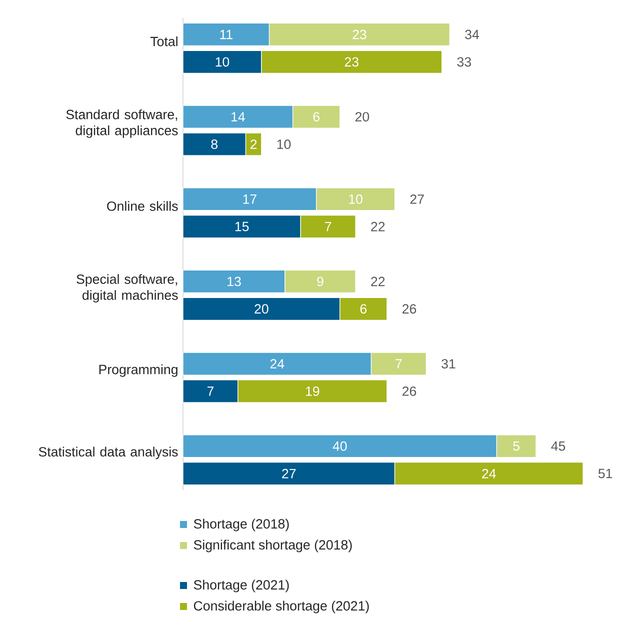 This screenshot has height=619, width=641. I want to click on data-label: 27, so click(289, 473).